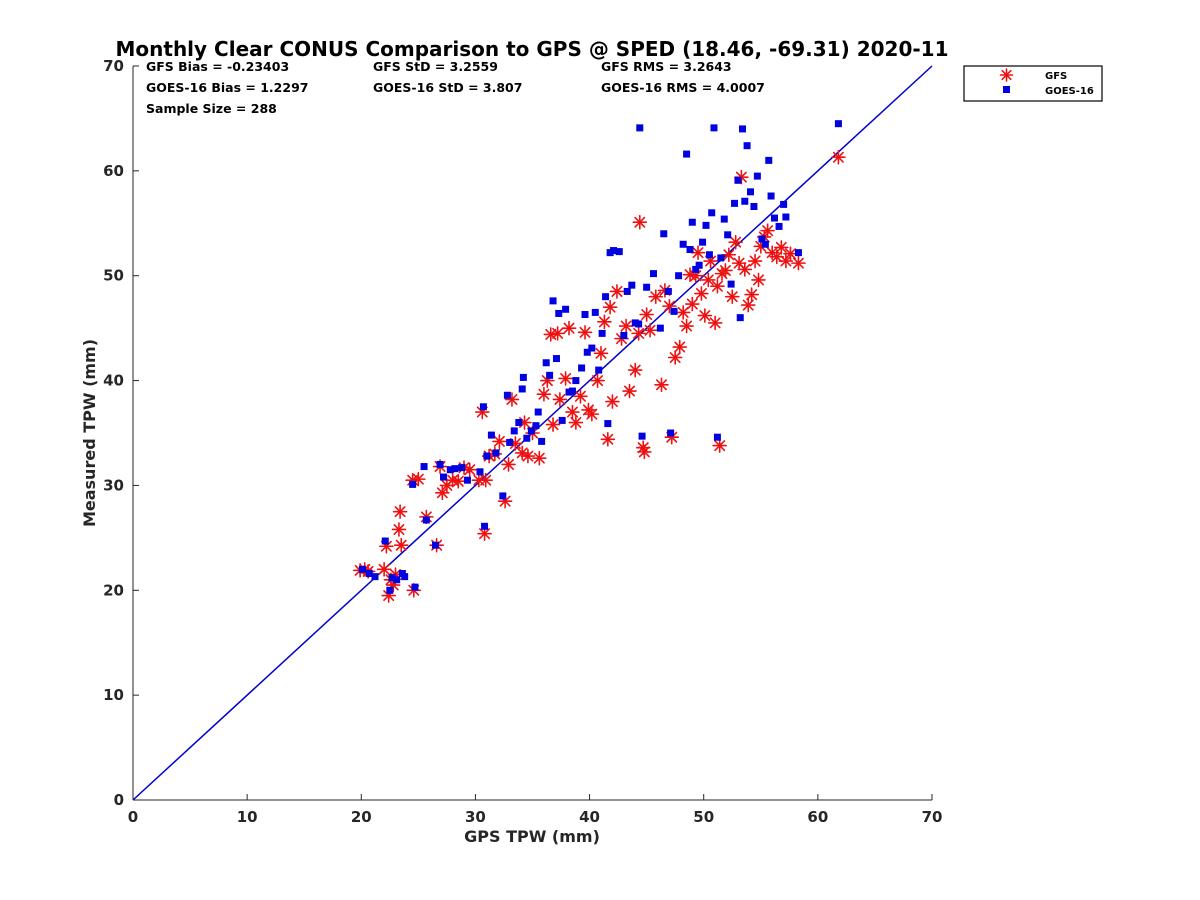 The height and width of the screenshot is (900, 1200). What do you see at coordinates (361, 817) in the screenshot?
I see `x-tick-label: 20` at bounding box center [361, 817].